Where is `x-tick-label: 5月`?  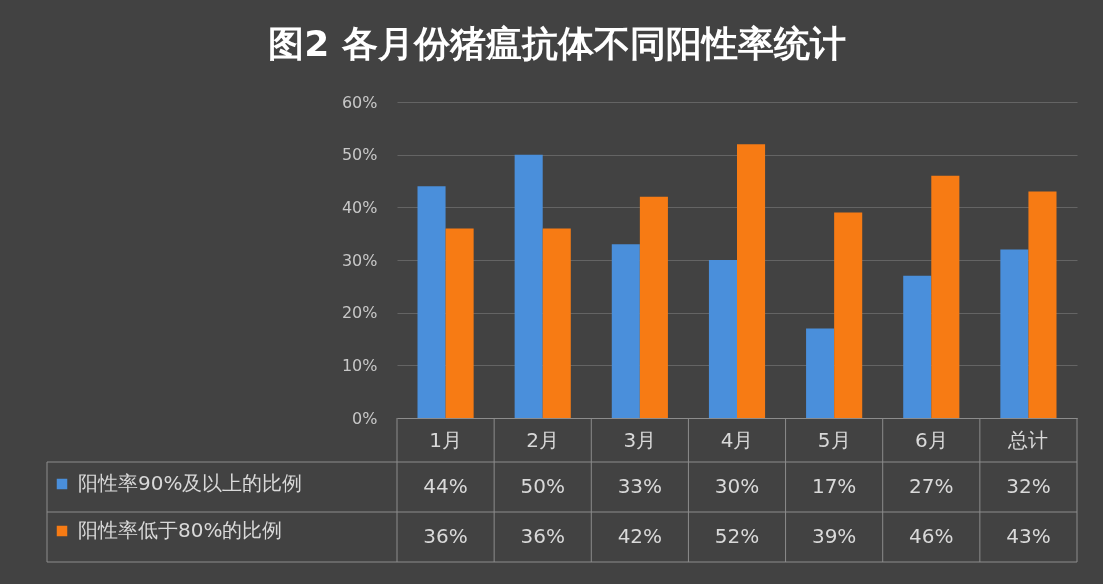 x-tick-label: 5月 is located at coordinates (834, 439).